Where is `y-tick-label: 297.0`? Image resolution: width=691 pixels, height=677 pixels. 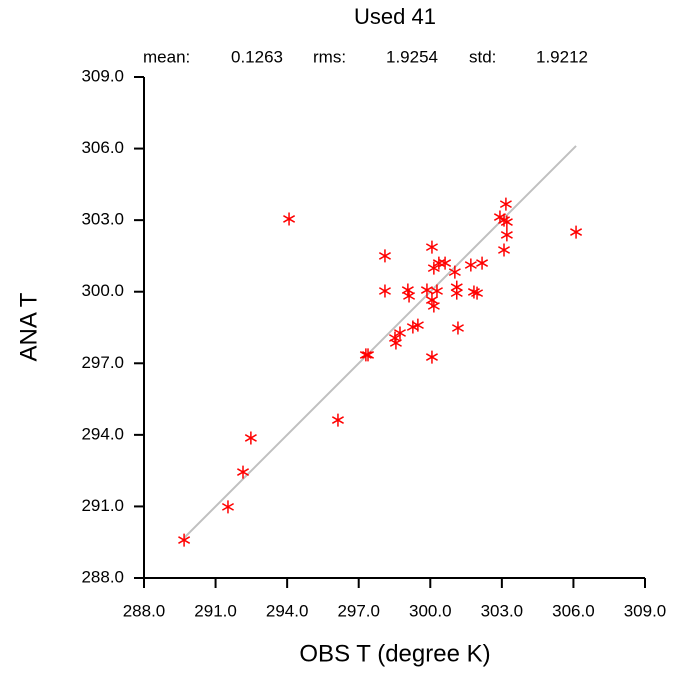 y-tick-label: 297.0 is located at coordinates (102, 362).